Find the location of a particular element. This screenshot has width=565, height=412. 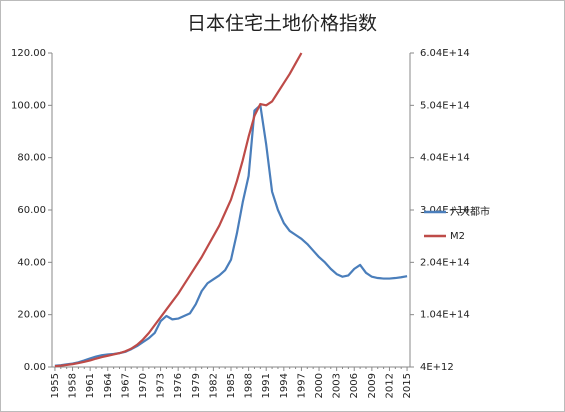

x-tick-label: 2015 is located at coordinates (407, 385).